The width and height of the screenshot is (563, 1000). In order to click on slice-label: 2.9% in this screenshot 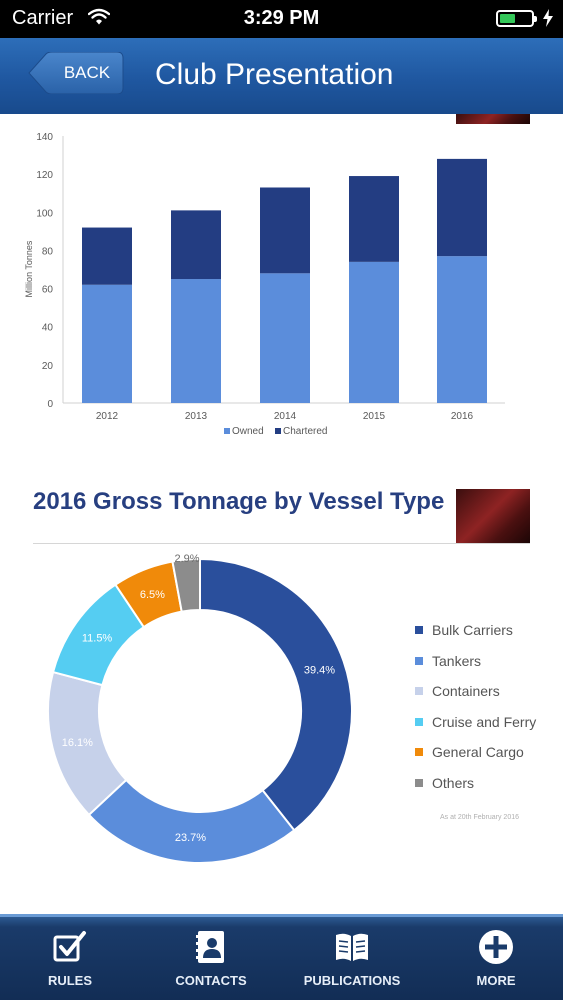, I will do `click(186, 559)`.